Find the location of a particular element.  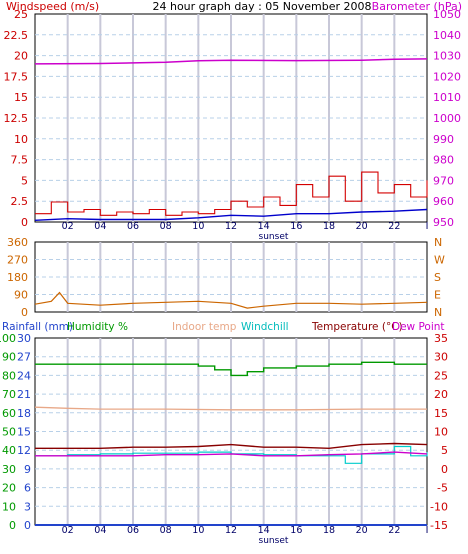

rainfall-tick-label: 30 is located at coordinates (24, 338).